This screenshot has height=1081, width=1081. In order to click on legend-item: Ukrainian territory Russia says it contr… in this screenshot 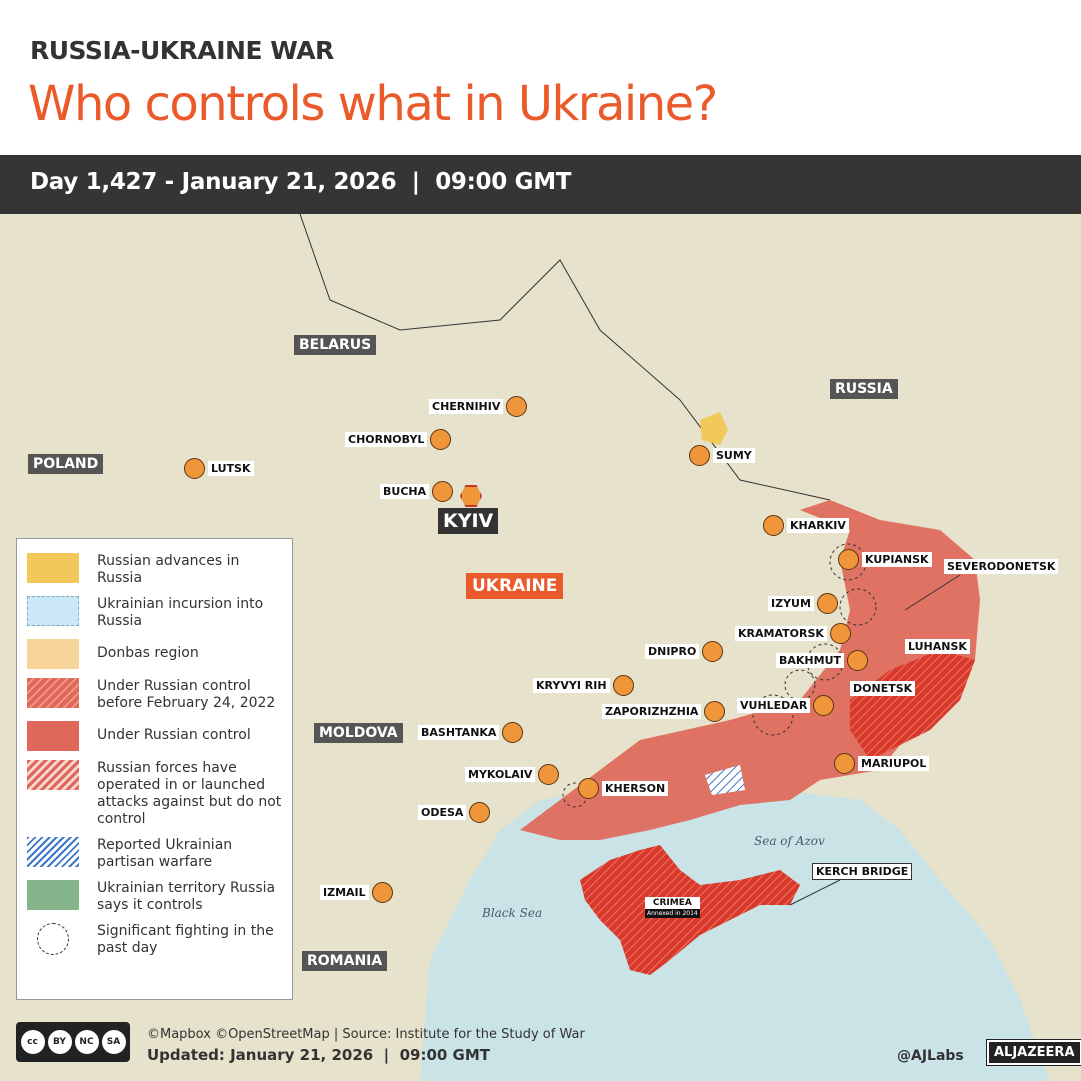, I will do `click(154, 897)`.